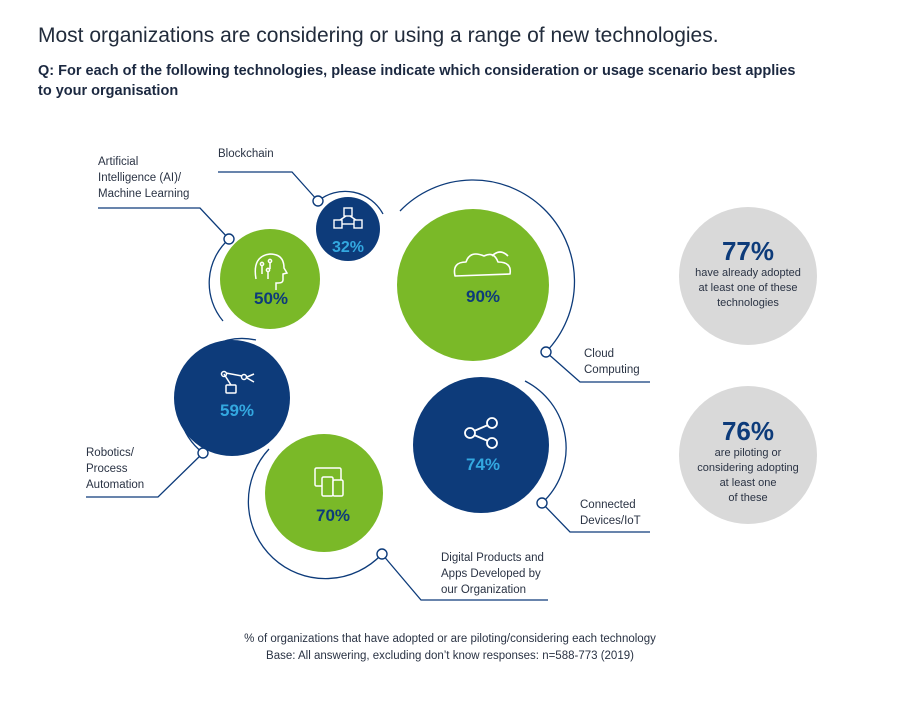  I want to click on bubble-blockchain, so click(348, 229).